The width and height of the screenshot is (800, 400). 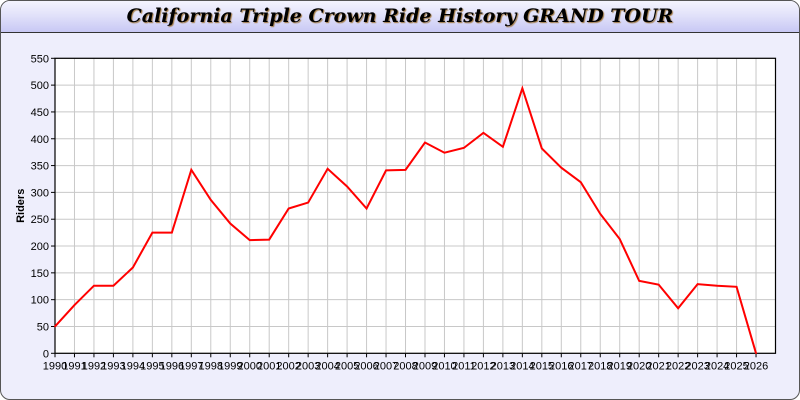 I want to click on x-tick-label: 2008, so click(x=405, y=366).